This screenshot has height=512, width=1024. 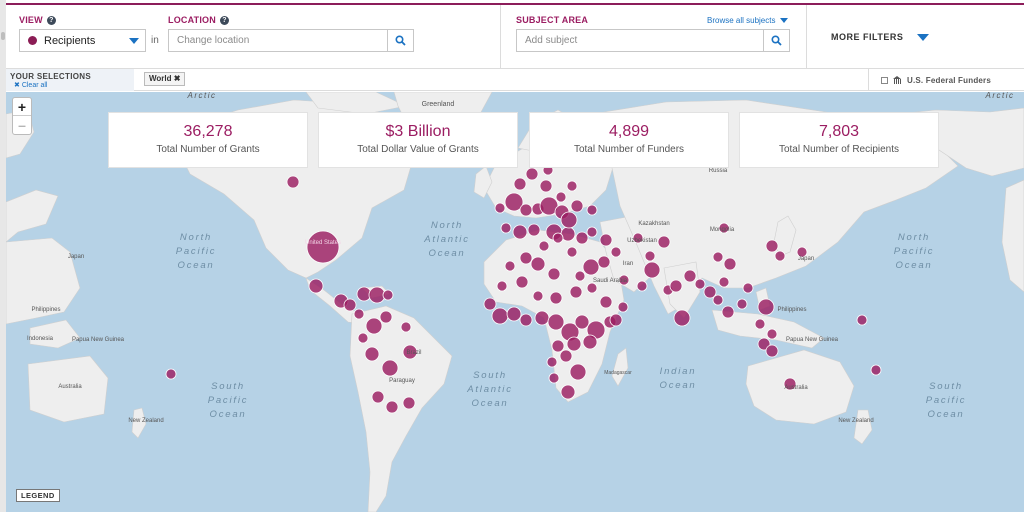 I want to click on federal-funders-checkbox, so click(x=884, y=80).